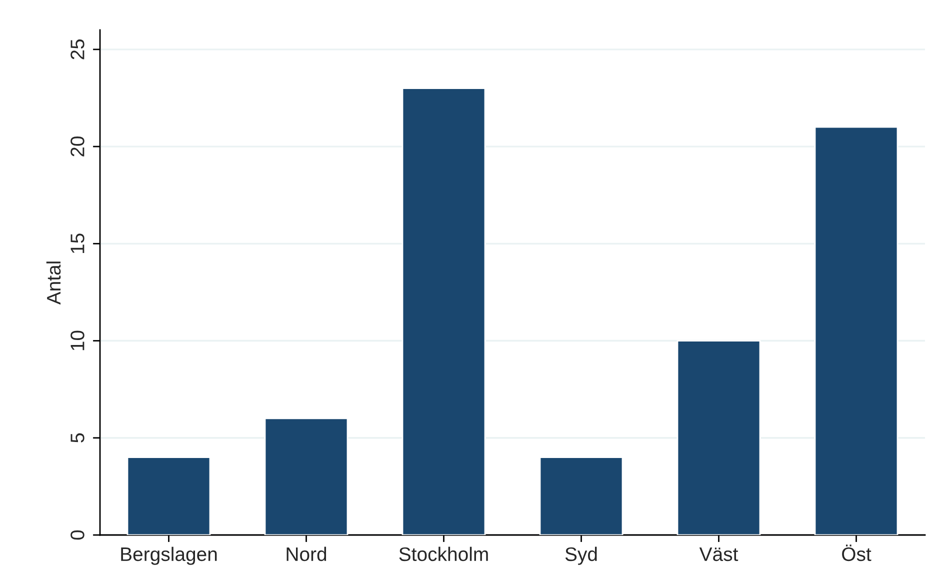 This screenshot has width=944, height=579. I want to click on x-tick-label: Väst, so click(718, 555).